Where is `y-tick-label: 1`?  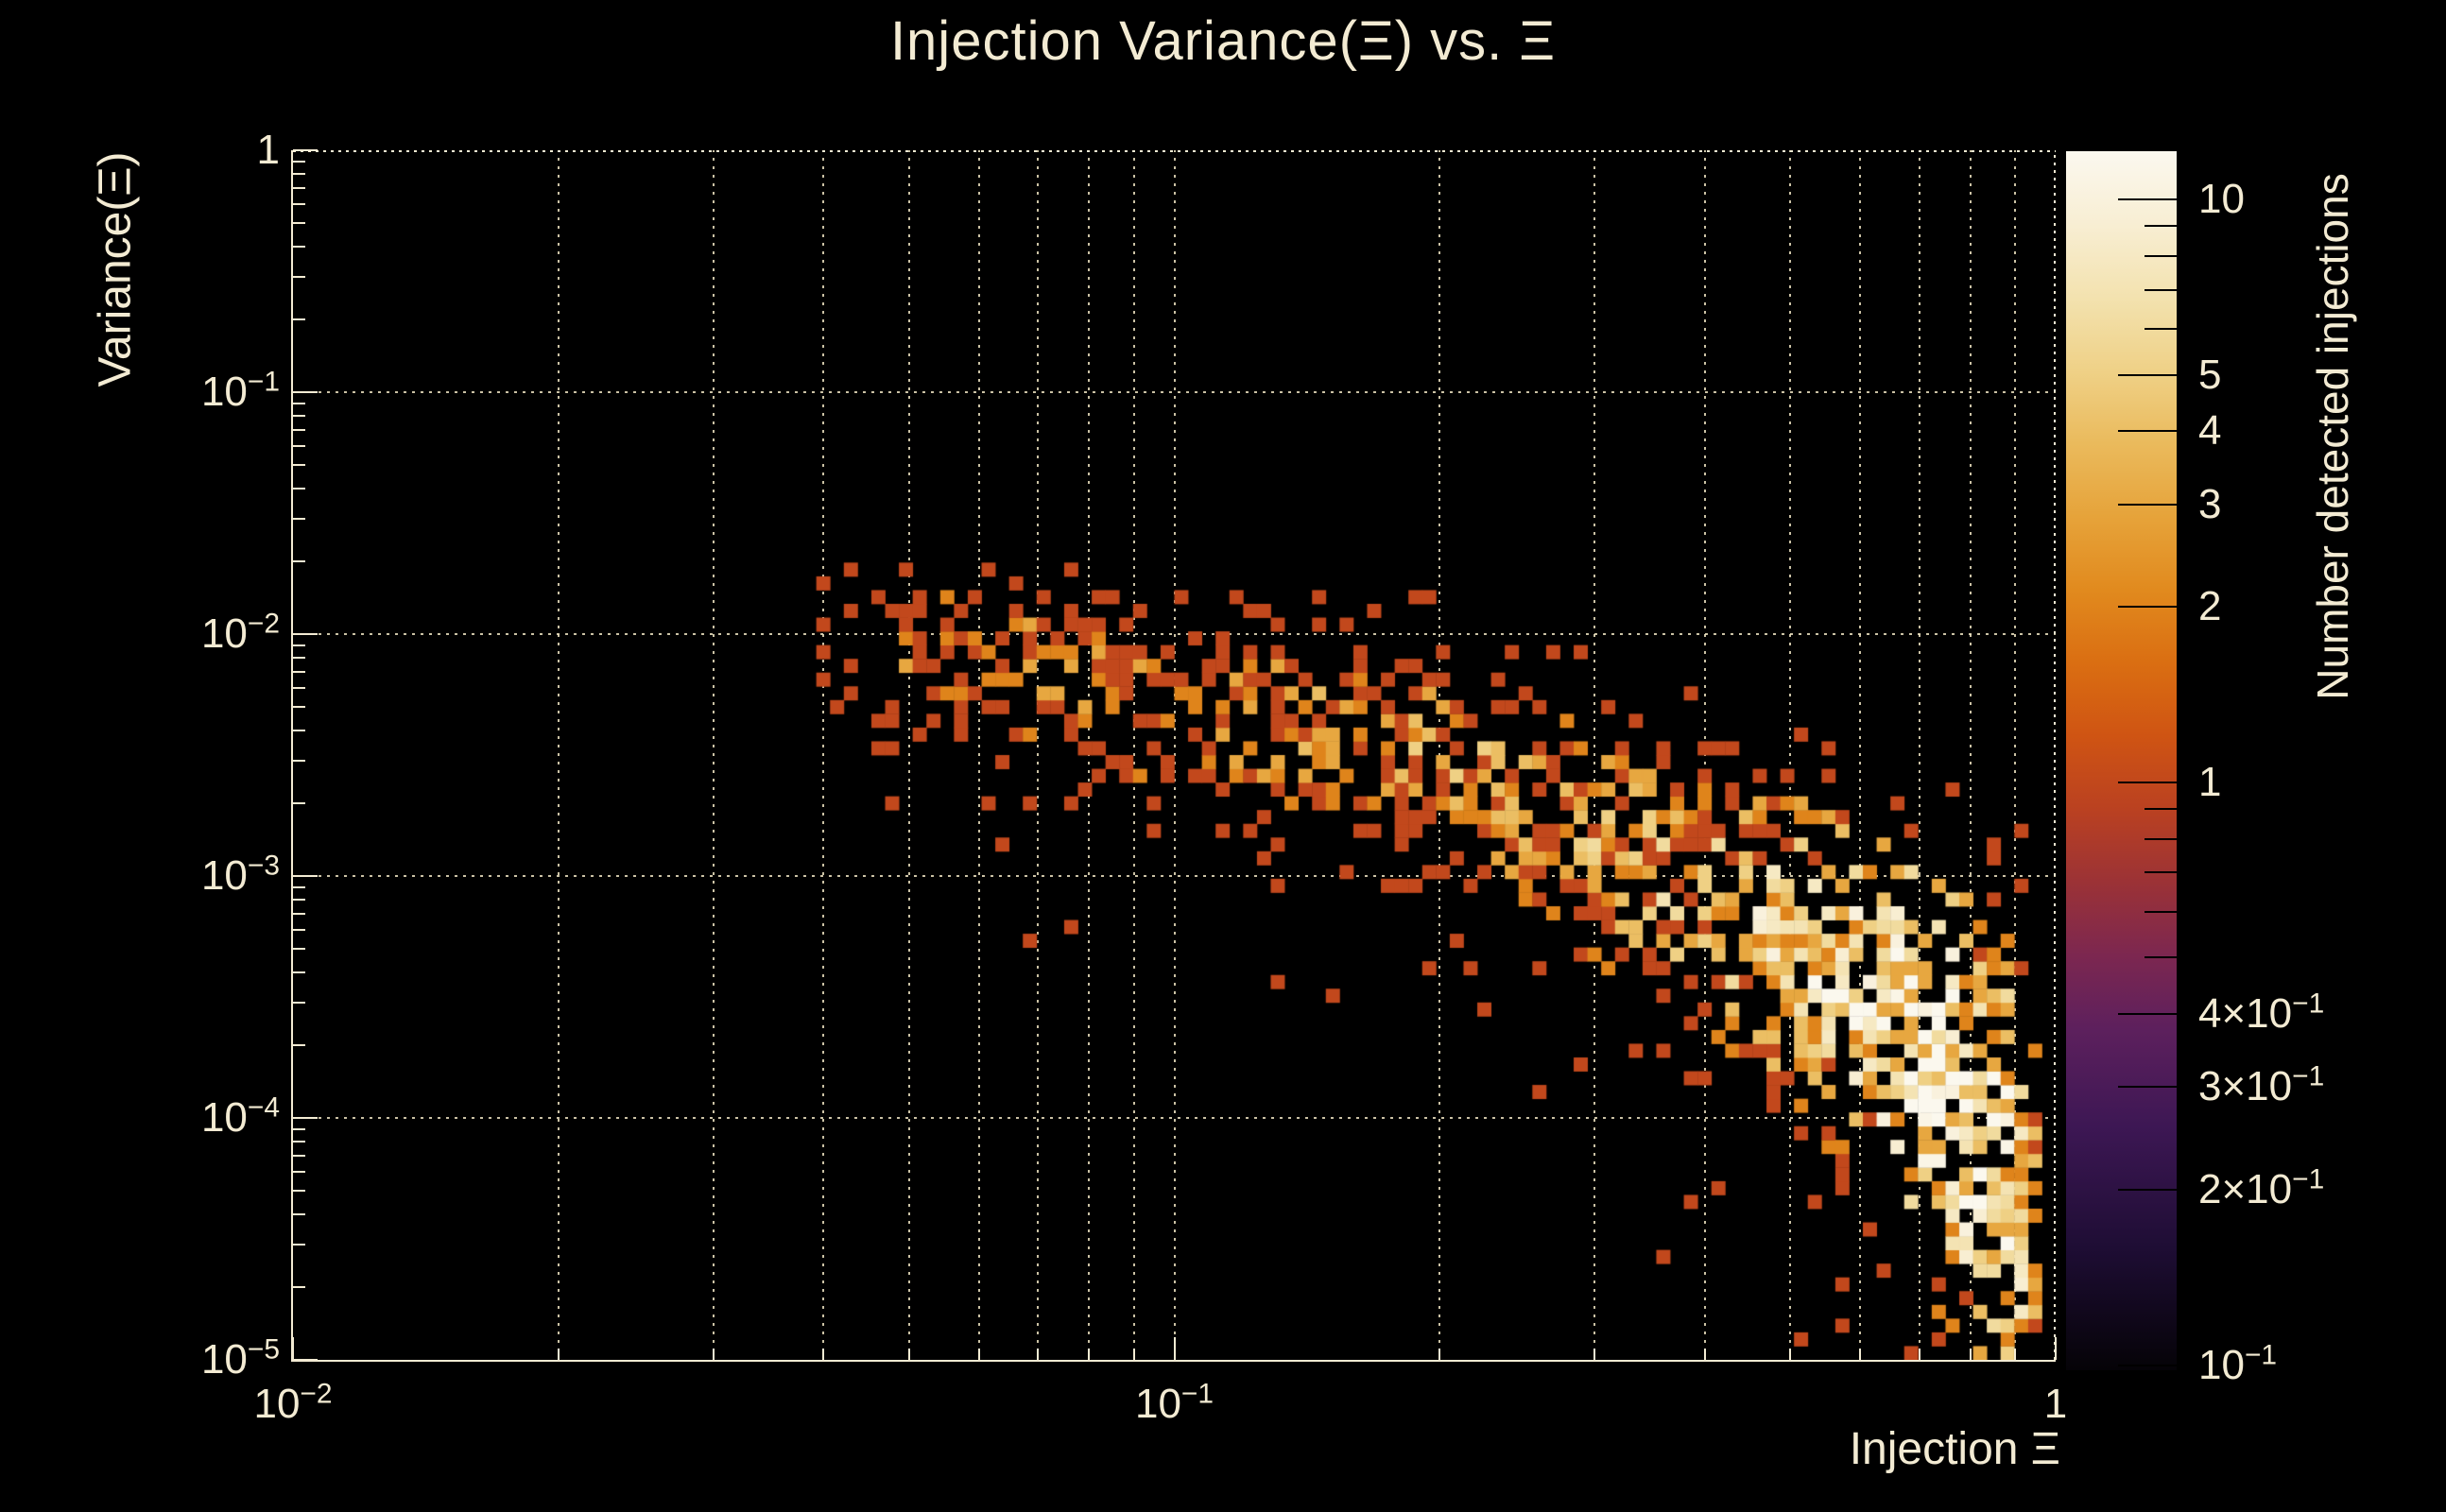 y-tick-label: 1 is located at coordinates (268, 150).